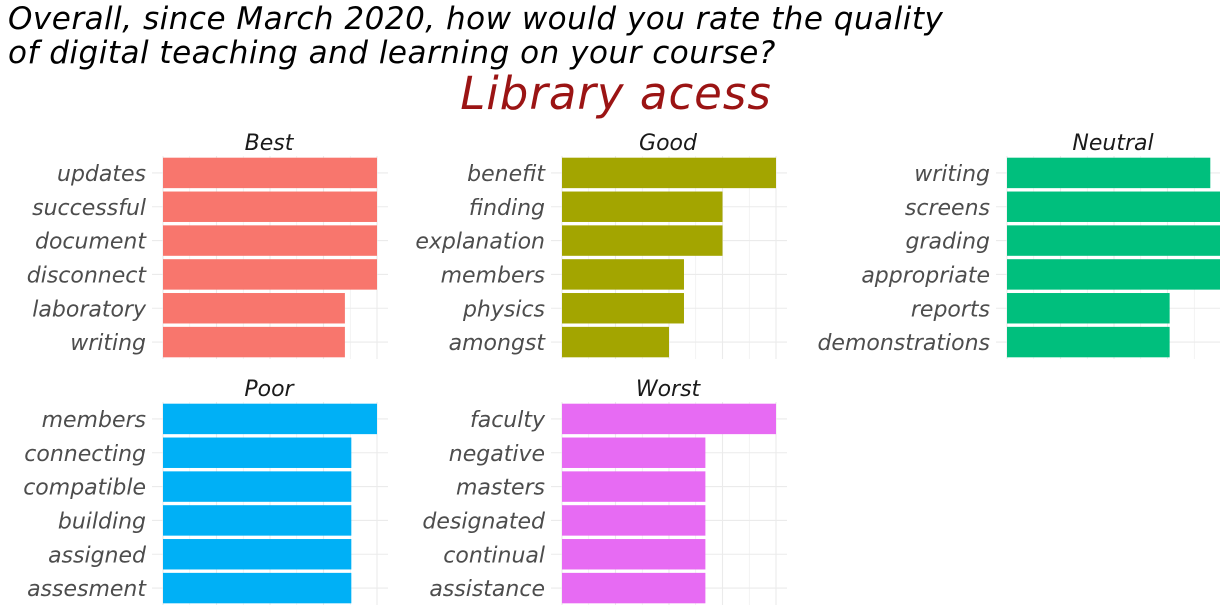  I want to click on bar-best-laboratory, so click(254, 308).